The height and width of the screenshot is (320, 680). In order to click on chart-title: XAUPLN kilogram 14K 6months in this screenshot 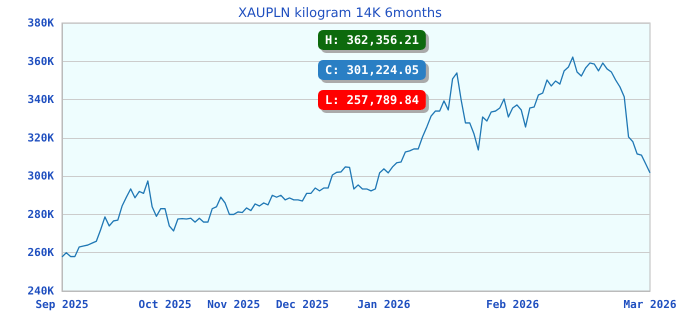, I will do `click(340, 13)`.